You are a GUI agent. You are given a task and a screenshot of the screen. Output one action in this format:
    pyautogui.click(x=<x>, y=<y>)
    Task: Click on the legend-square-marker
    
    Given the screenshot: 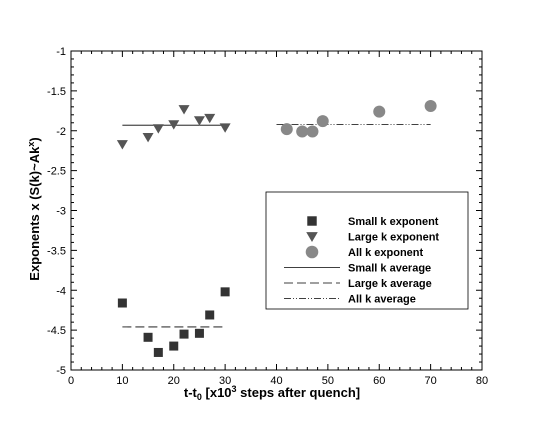 What is the action you would take?
    pyautogui.click(x=312, y=221)
    